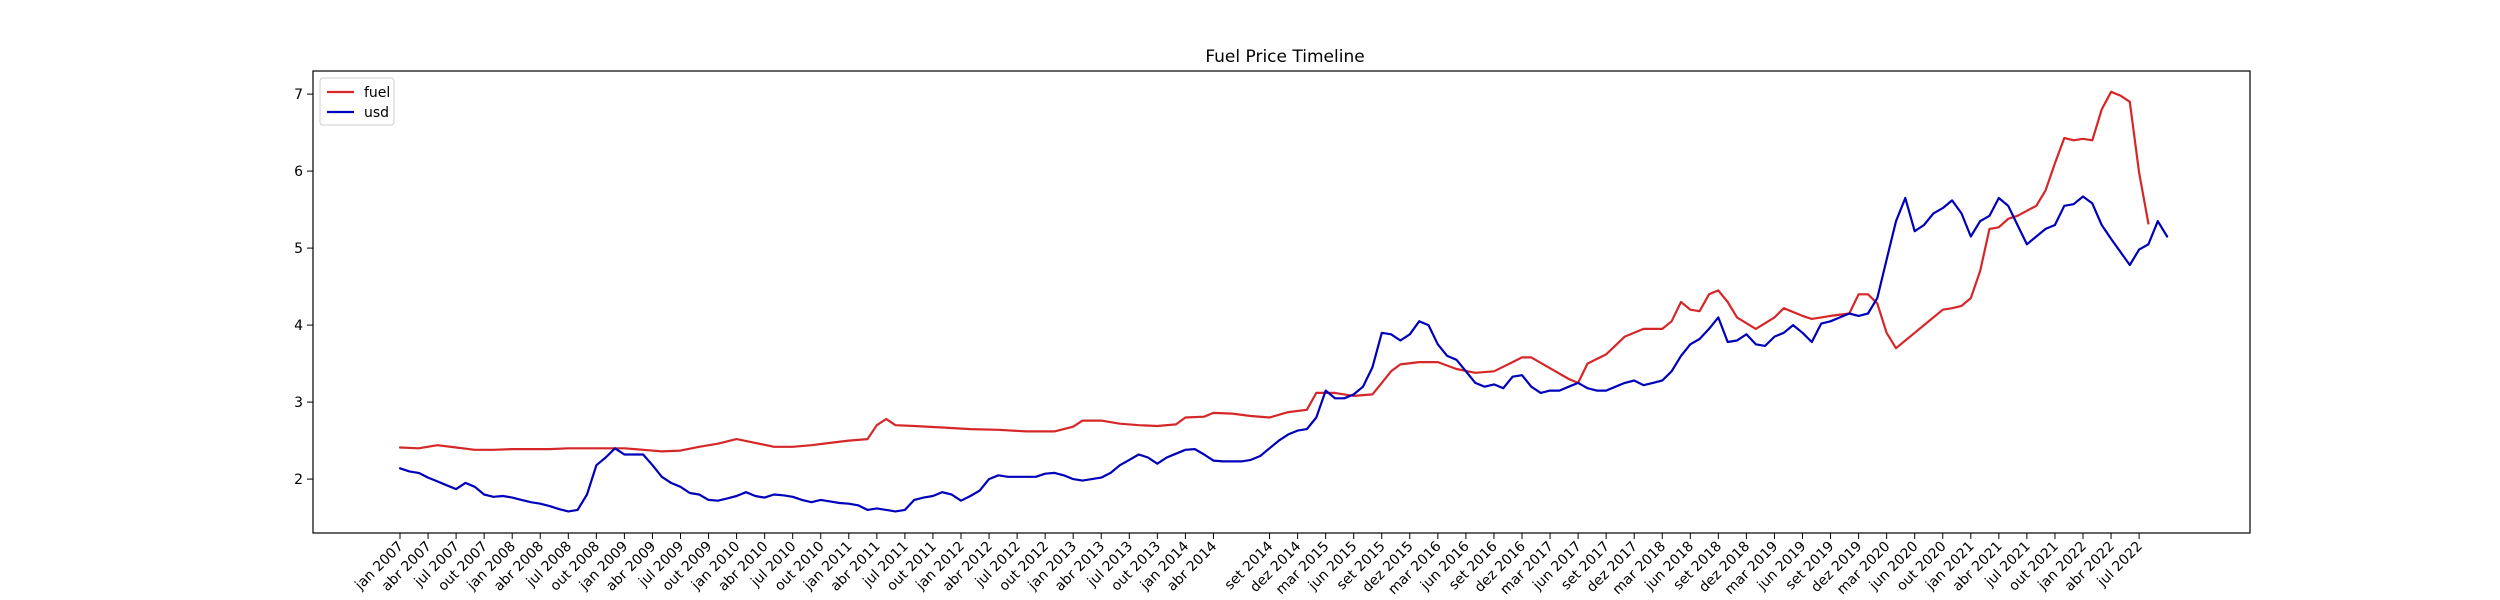 The height and width of the screenshot is (600, 2500). Describe the element at coordinates (1284, 57) in the screenshot. I see `chart-title: Fuel Price Timeline` at that location.